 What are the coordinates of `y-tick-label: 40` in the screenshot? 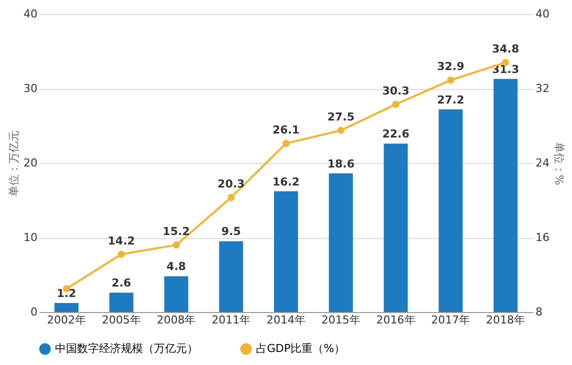 It's located at (31, 14).